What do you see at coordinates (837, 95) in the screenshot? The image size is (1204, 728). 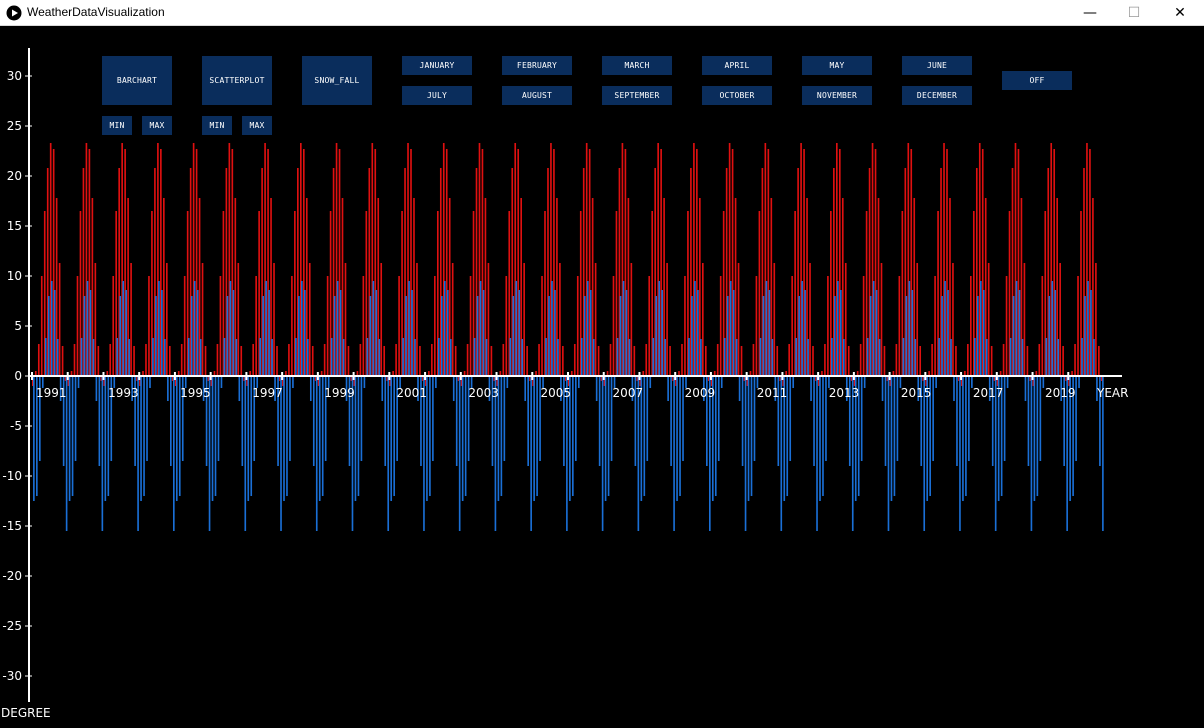 I see `month-button-november: NOVEMBER` at bounding box center [837, 95].